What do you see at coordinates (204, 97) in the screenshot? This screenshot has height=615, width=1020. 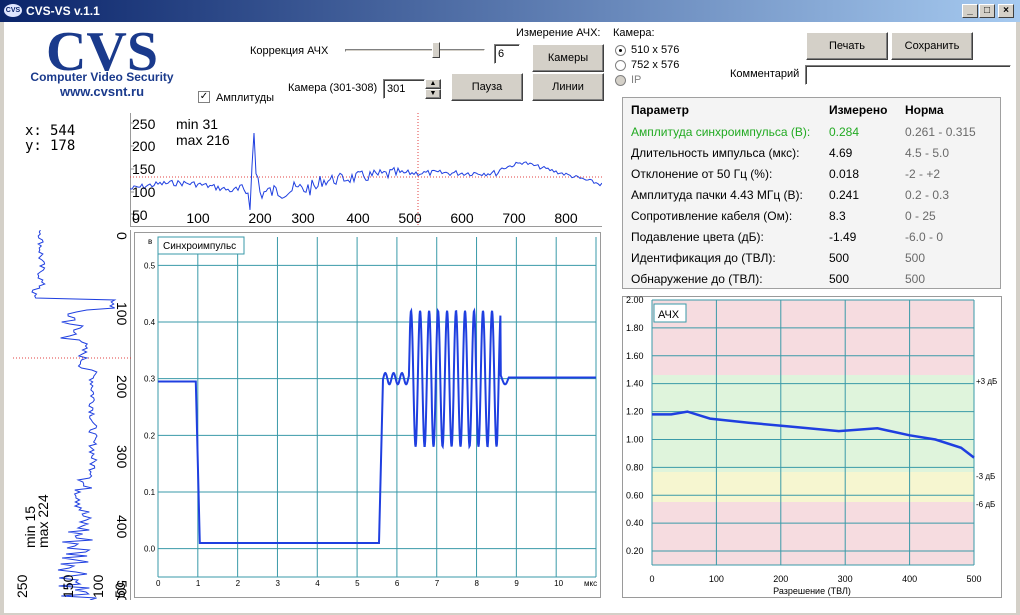 I see `amplitudes-checkbox: ✓` at bounding box center [204, 97].